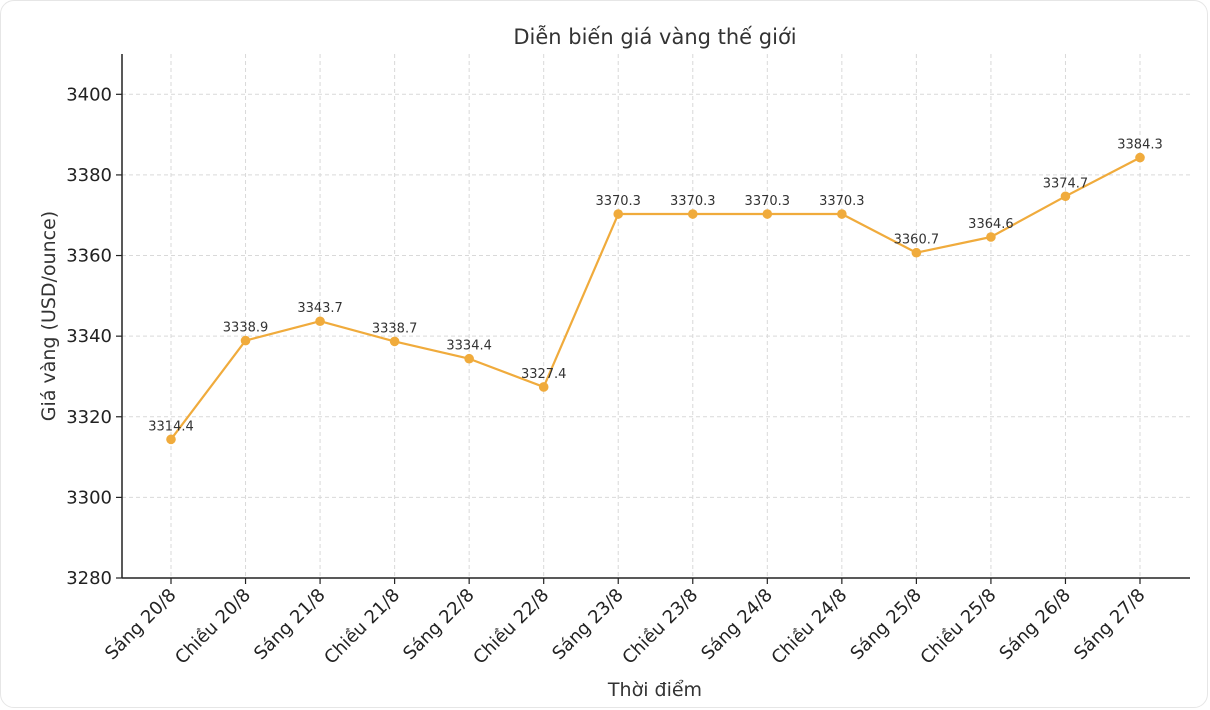  What do you see at coordinates (89, 94) in the screenshot?
I see `y-tick-label: 3400` at bounding box center [89, 94].